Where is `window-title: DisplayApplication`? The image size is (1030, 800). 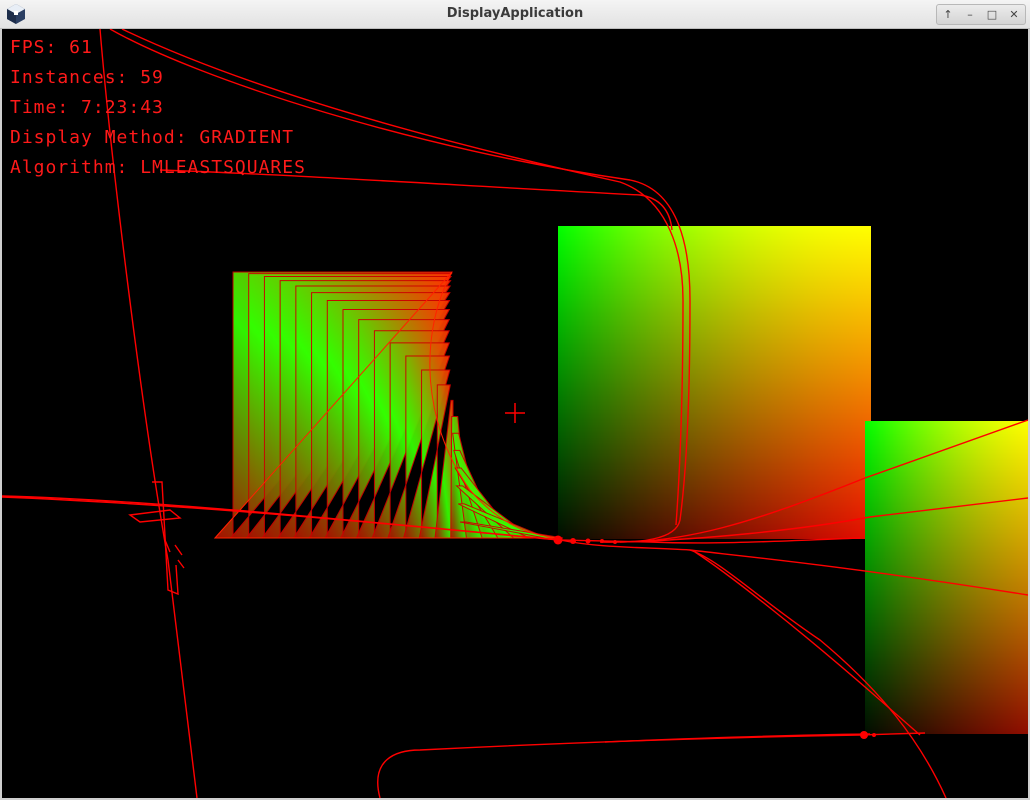 window-title: DisplayApplication is located at coordinates (515, 13).